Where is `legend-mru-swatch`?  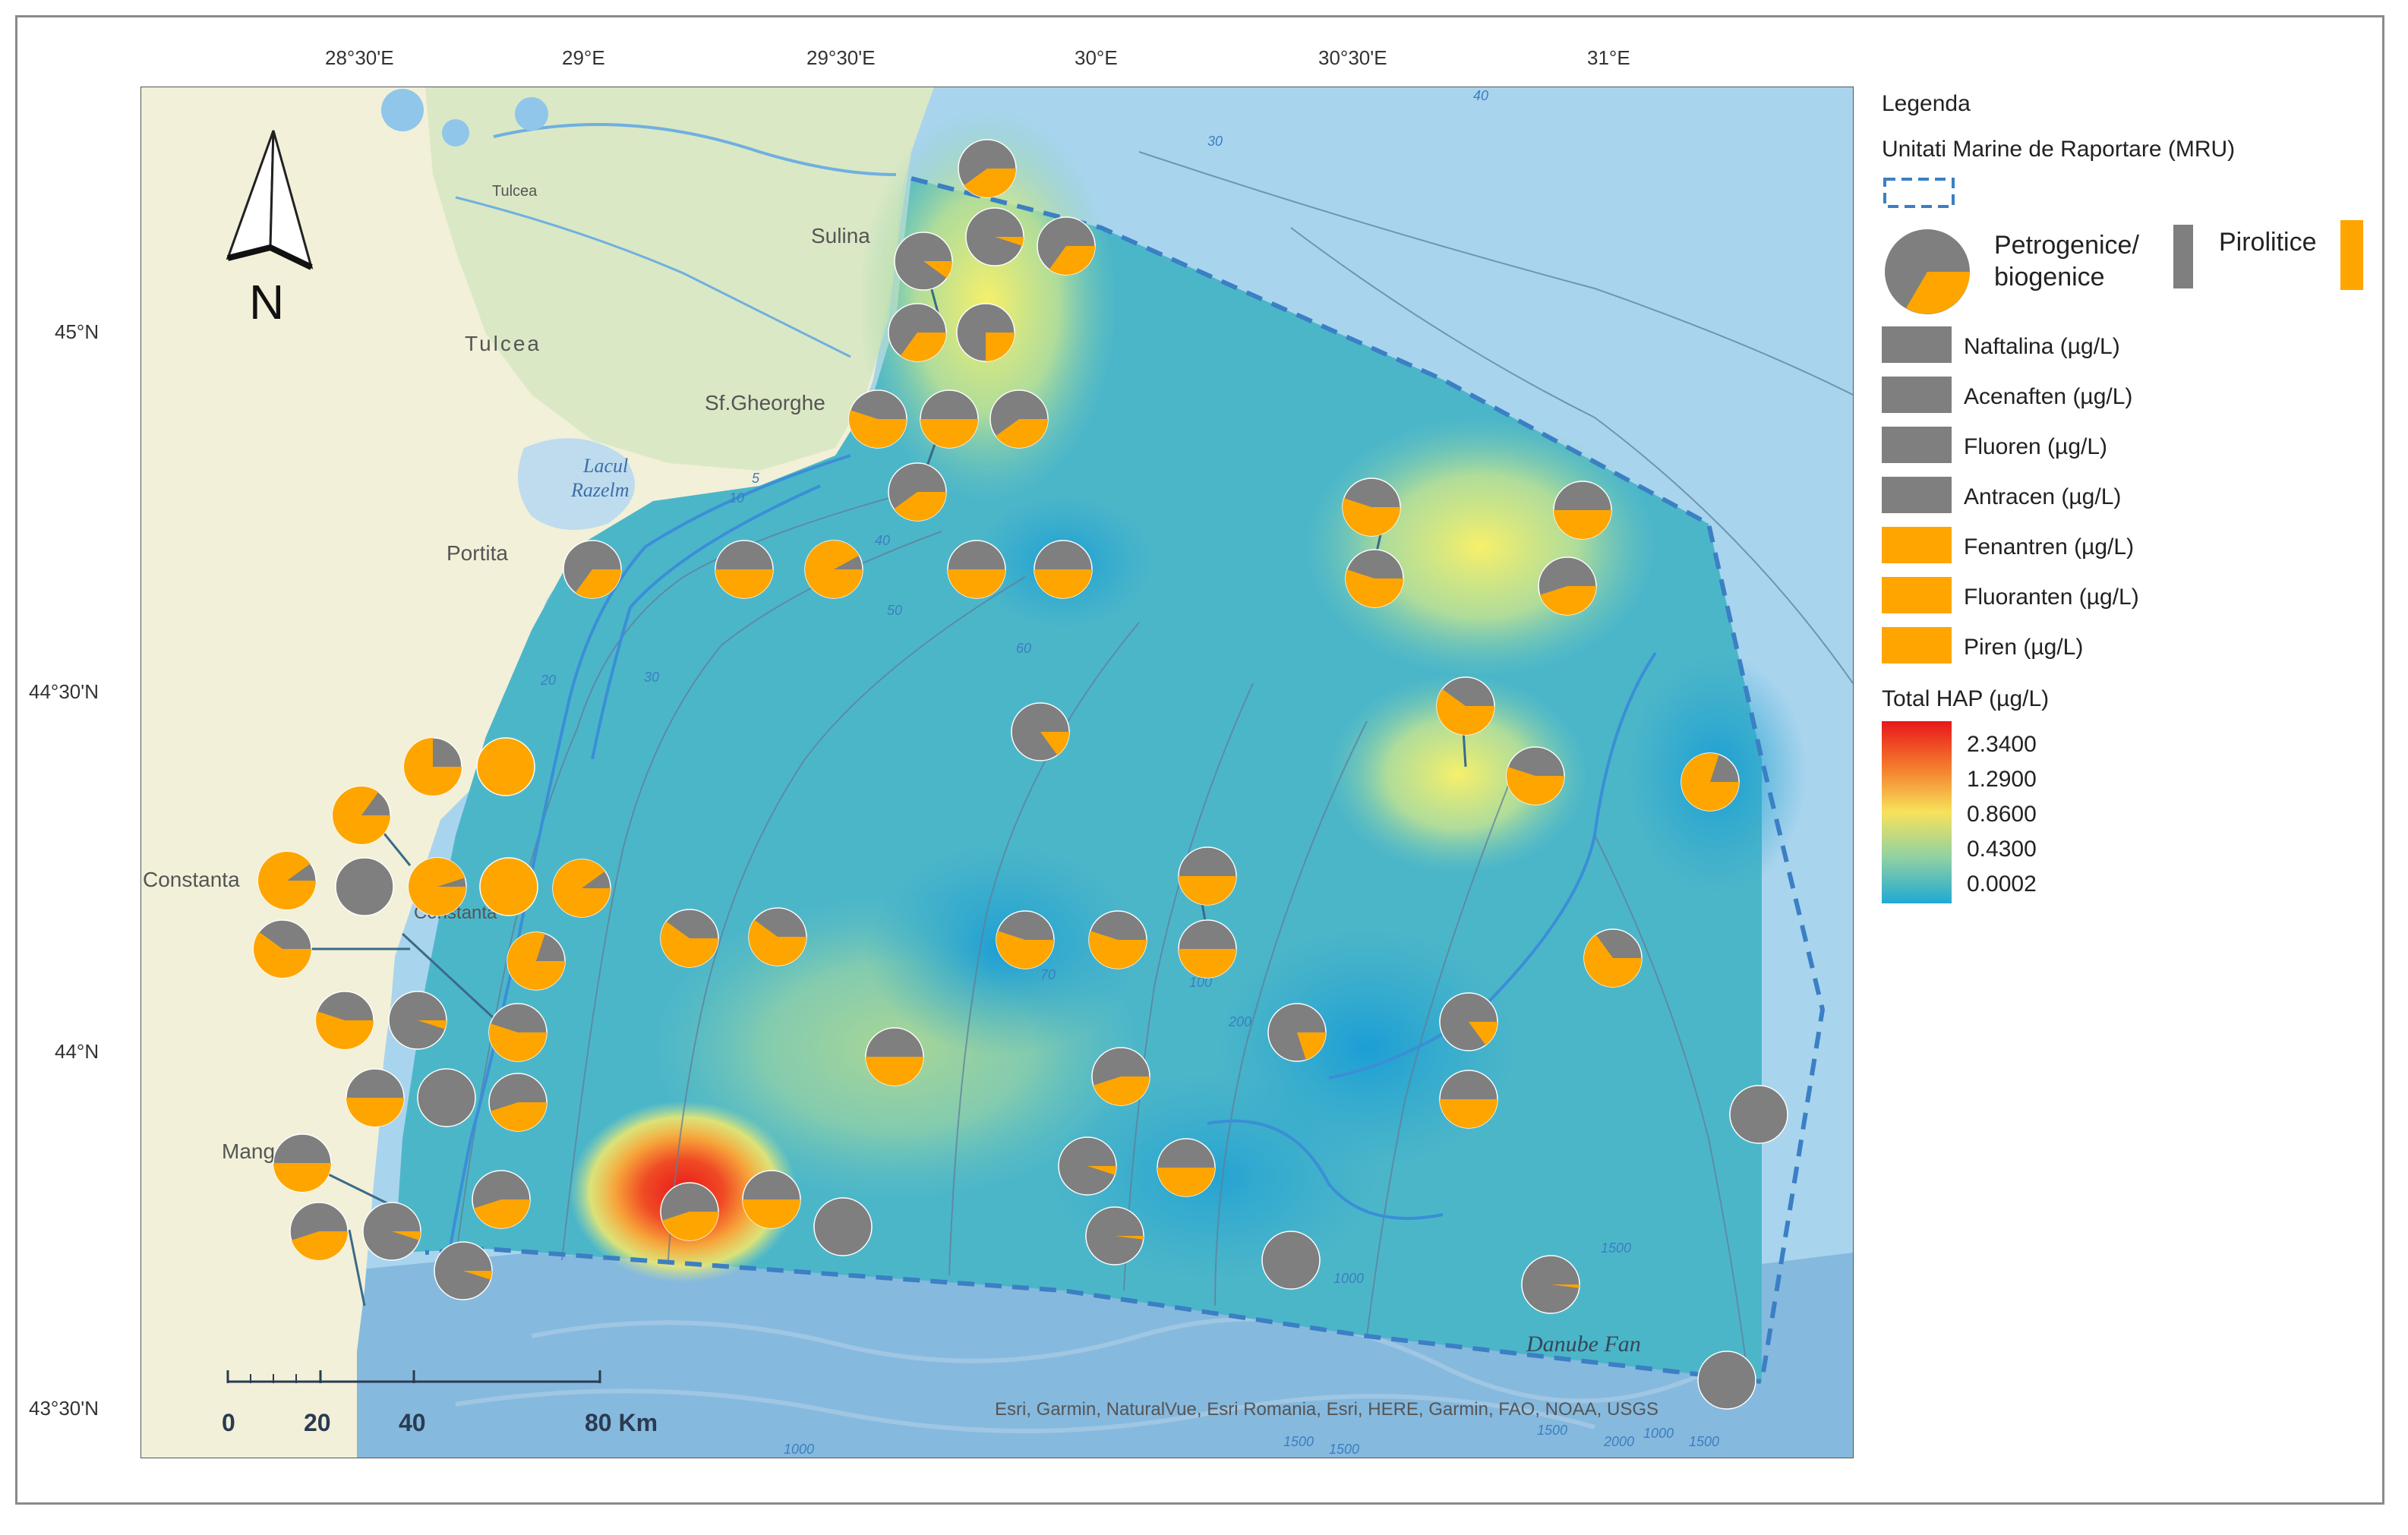 legend-mru-swatch is located at coordinates (1919, 193).